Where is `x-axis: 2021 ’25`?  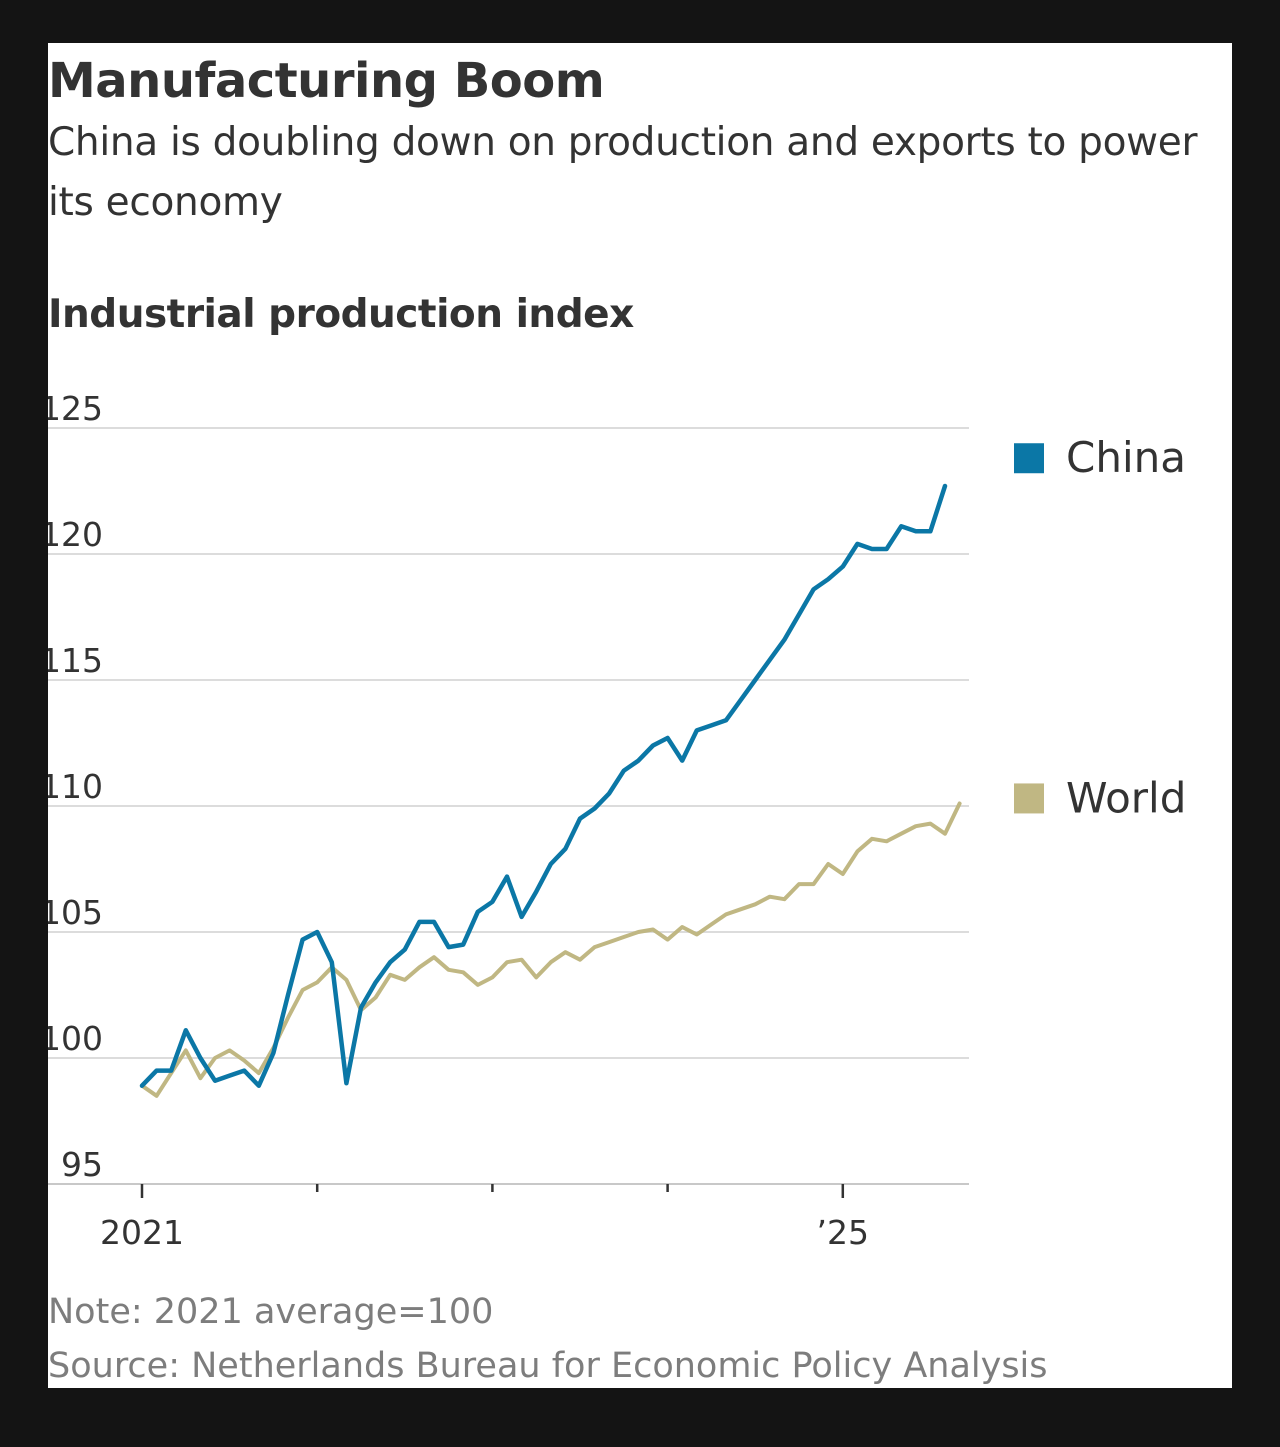
x-axis: 2021 ’25 is located at coordinates (484, 1218).